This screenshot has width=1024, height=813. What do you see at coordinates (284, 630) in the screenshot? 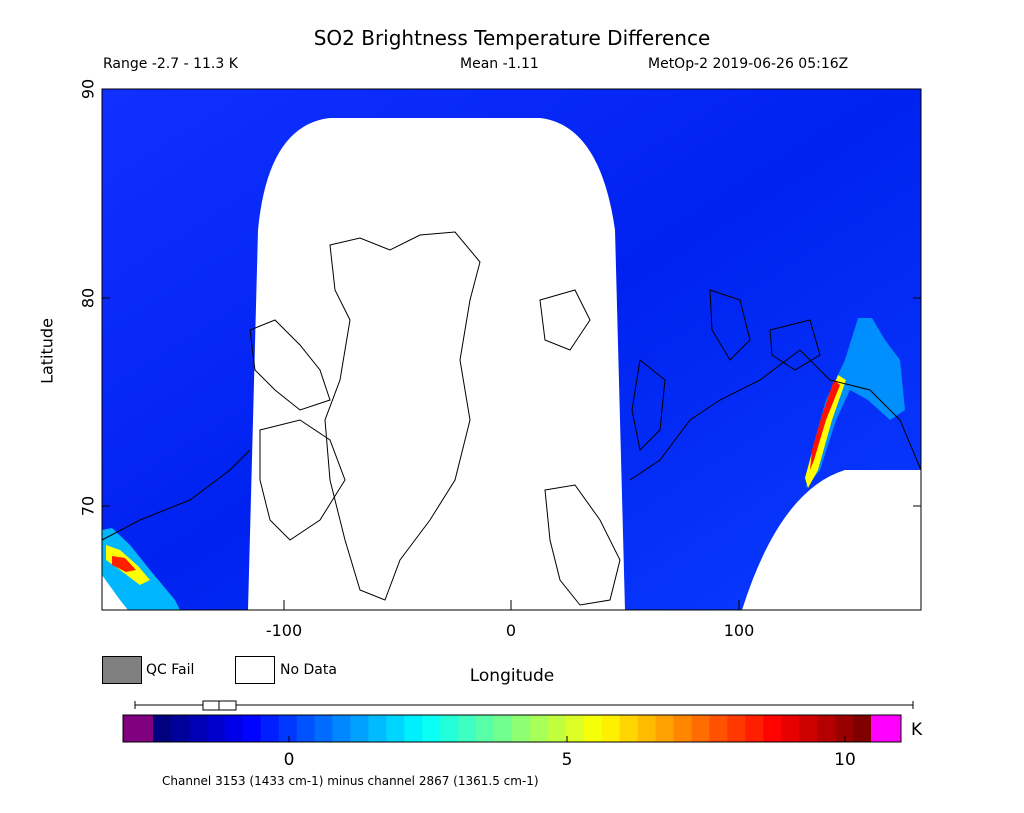
I see `x-tick-label: -100` at bounding box center [284, 630].